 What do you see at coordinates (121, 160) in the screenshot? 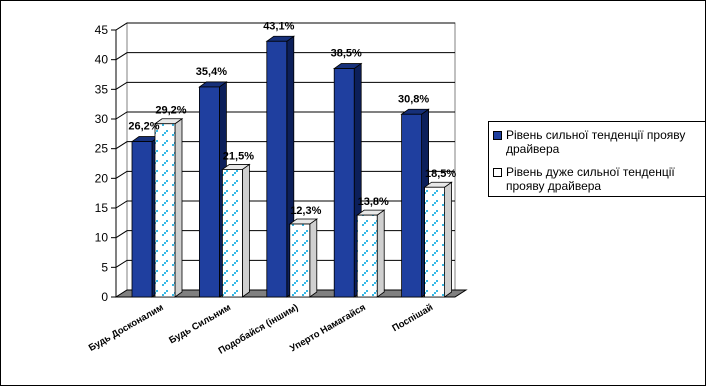
I see `plot-side-wall` at bounding box center [121, 160].